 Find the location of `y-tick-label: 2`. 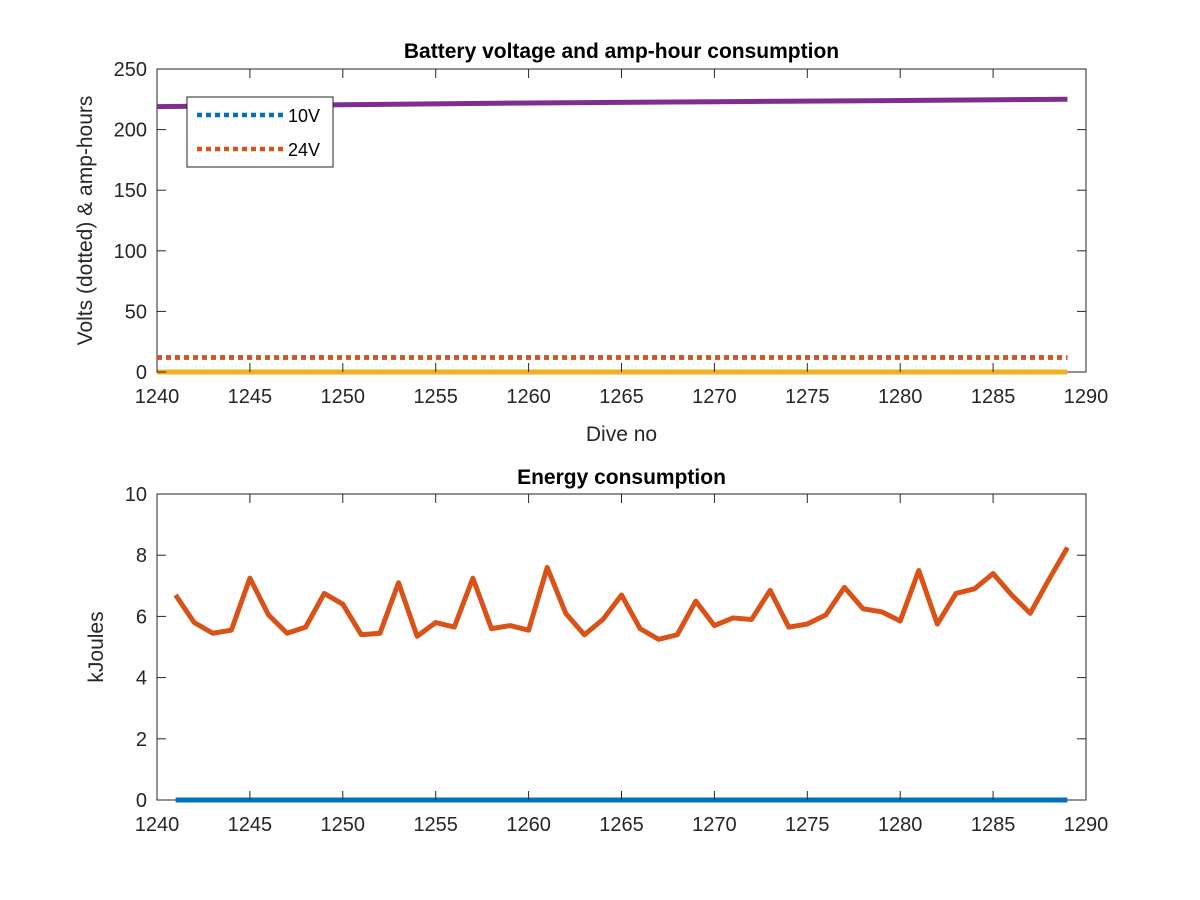

y-tick-label: 2 is located at coordinates (141, 740).